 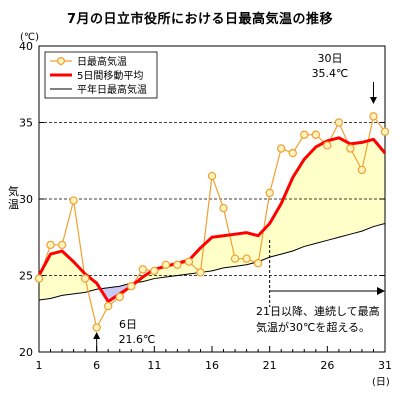 What do you see at coordinates (97, 335) in the screenshot?
I see `annotation-day6-arrow-head` at bounding box center [97, 335].